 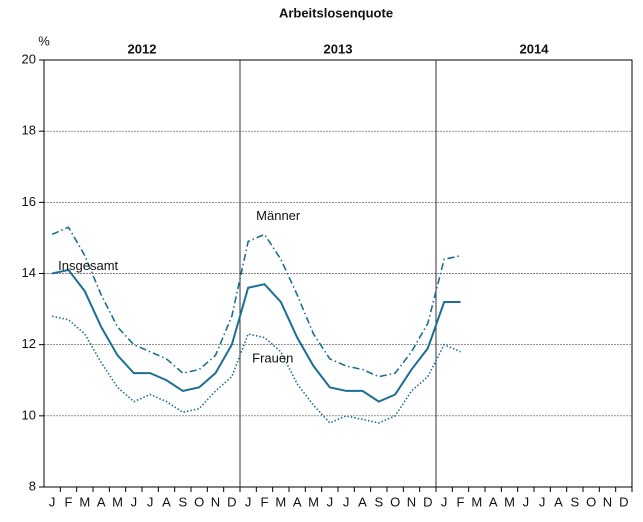 What do you see at coordinates (29, 130) in the screenshot?
I see `y-tick-label: 18` at bounding box center [29, 130].